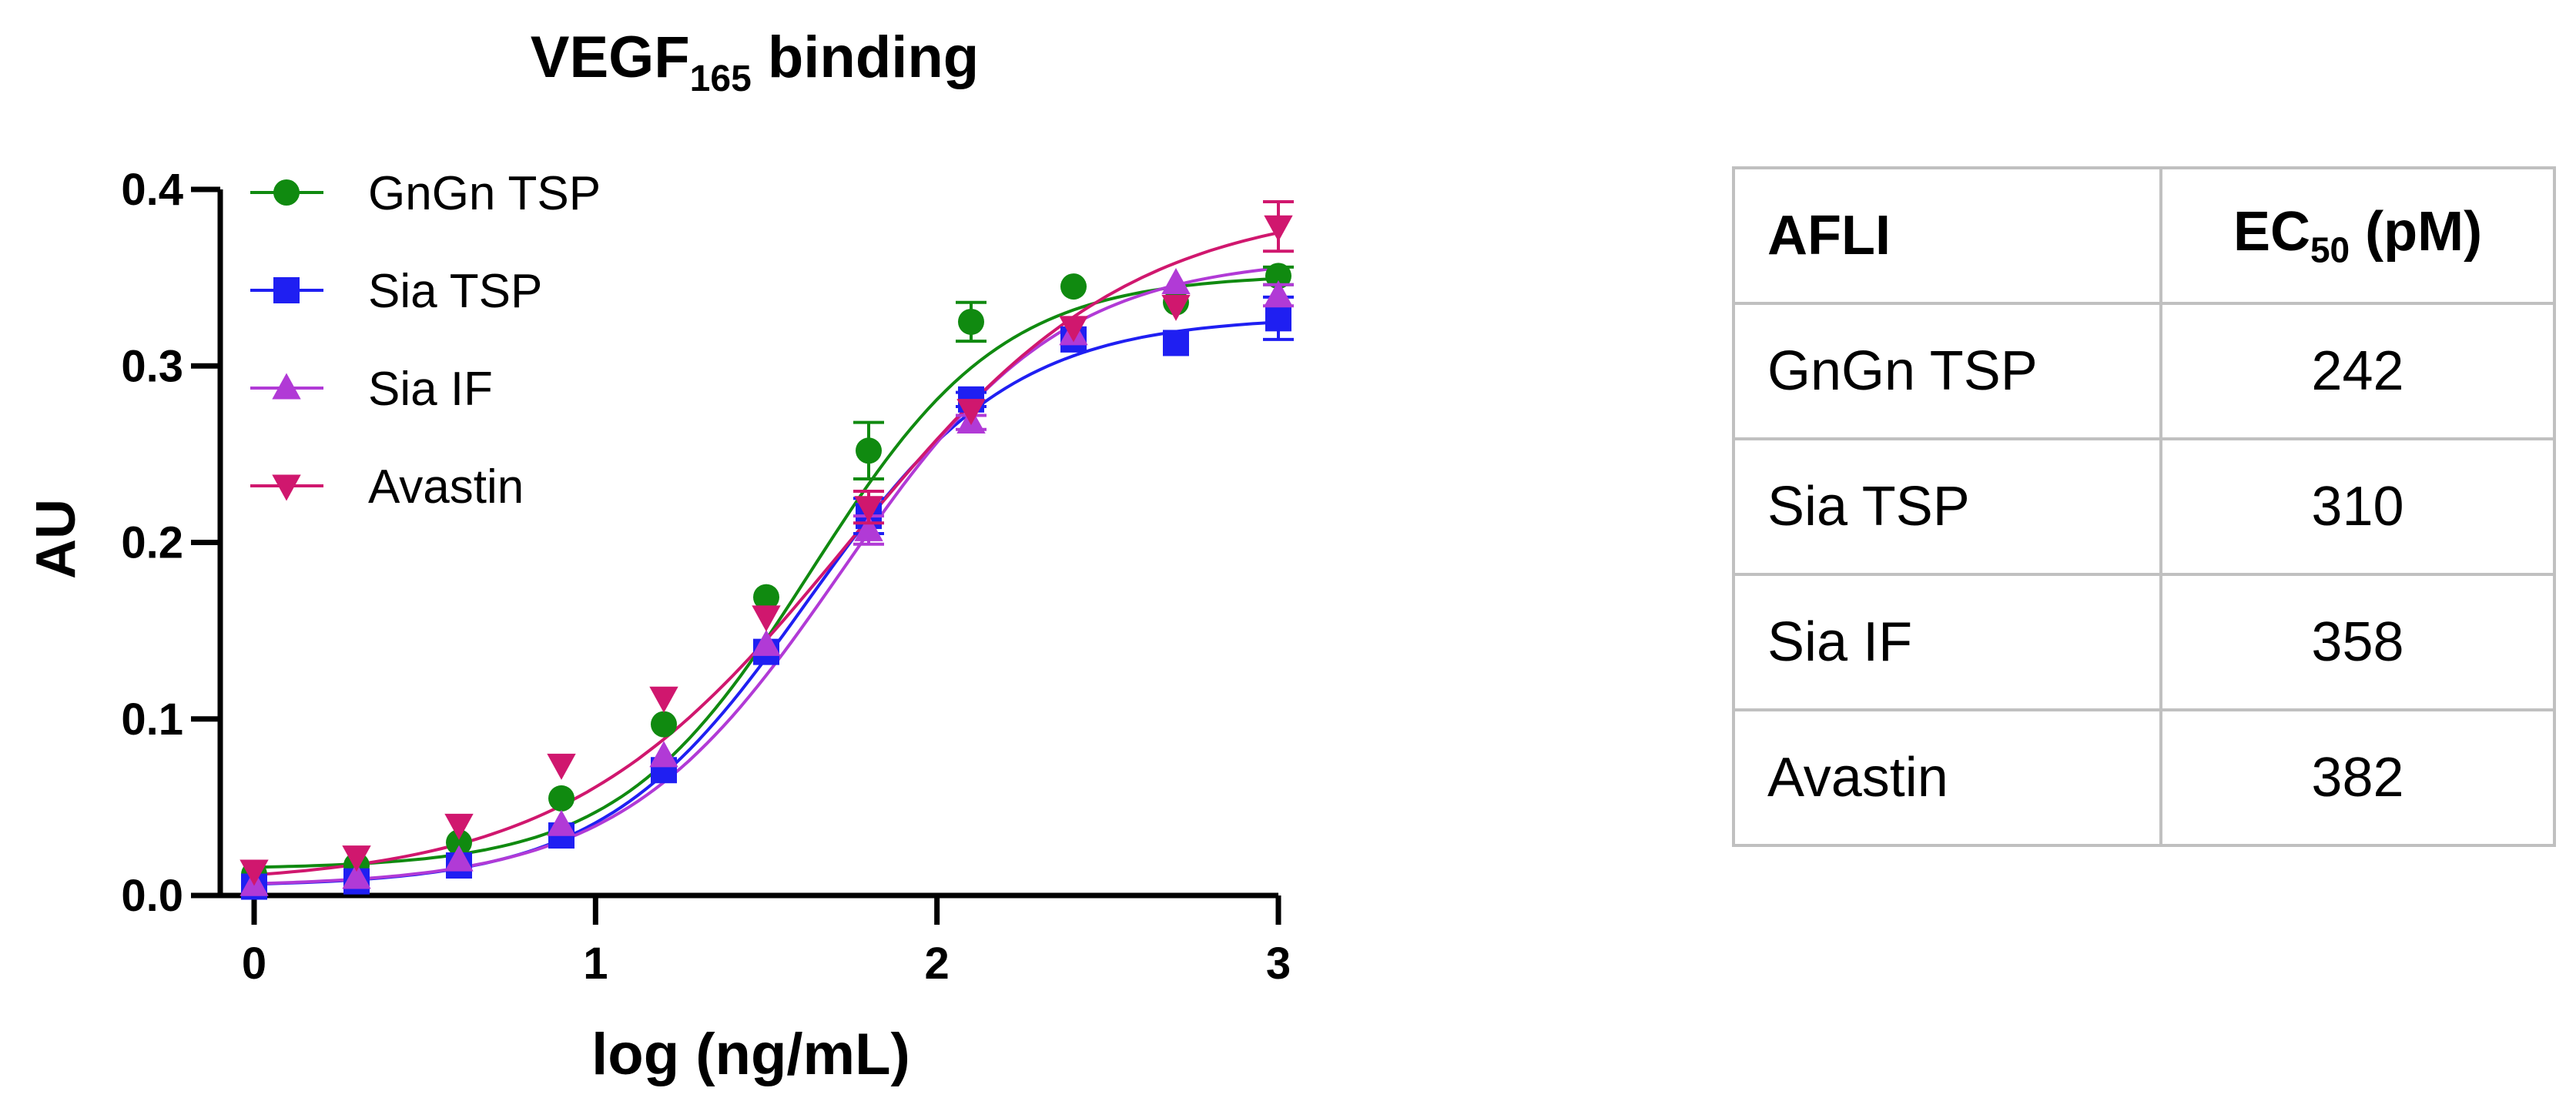  I want to click on table-cell-ec50: 242, so click(2357, 371).